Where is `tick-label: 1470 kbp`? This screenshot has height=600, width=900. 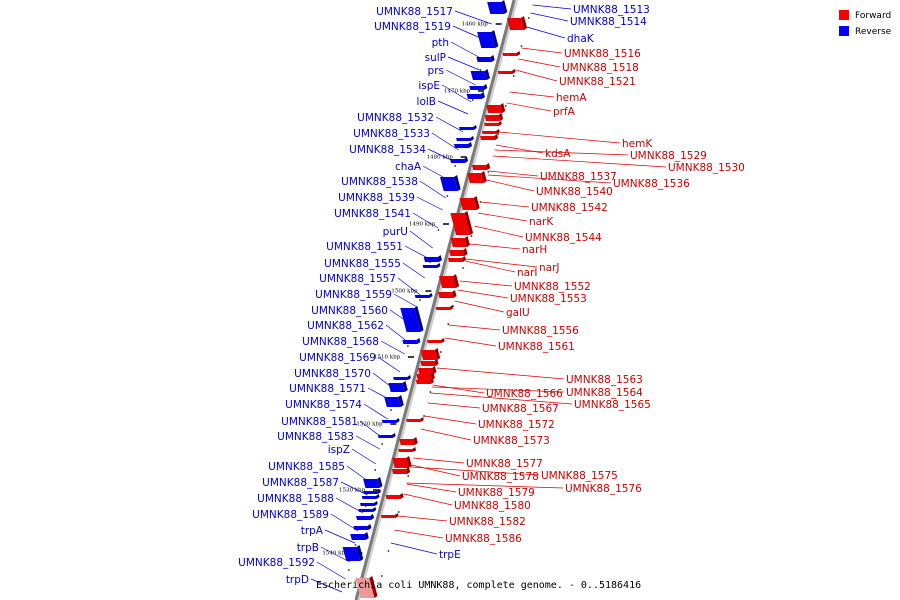 tick-label: 1470 kbp is located at coordinates (457, 92).